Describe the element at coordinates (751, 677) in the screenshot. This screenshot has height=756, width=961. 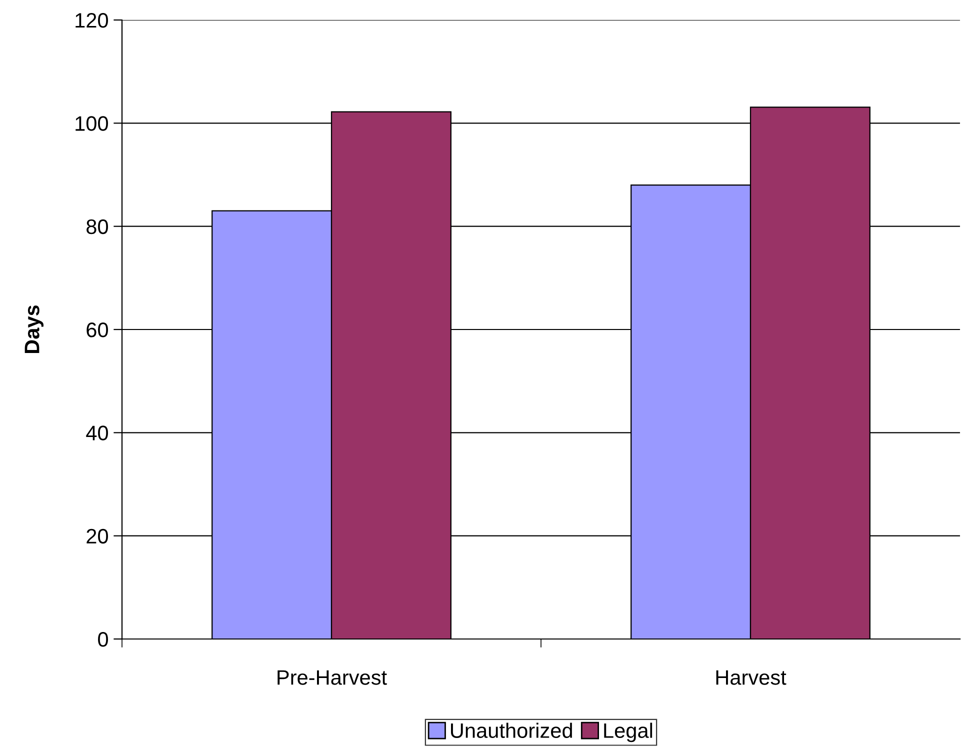
I see `x-tick-label: Harvest` at that location.